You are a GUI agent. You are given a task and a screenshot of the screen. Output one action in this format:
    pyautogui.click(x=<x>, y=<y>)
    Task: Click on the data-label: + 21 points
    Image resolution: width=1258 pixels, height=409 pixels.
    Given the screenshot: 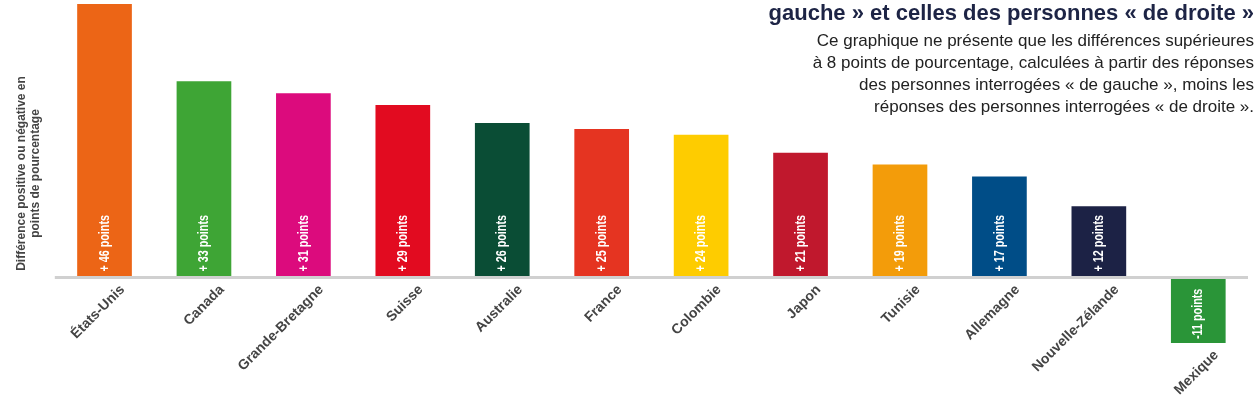 What is the action you would take?
    pyautogui.click(x=799, y=243)
    